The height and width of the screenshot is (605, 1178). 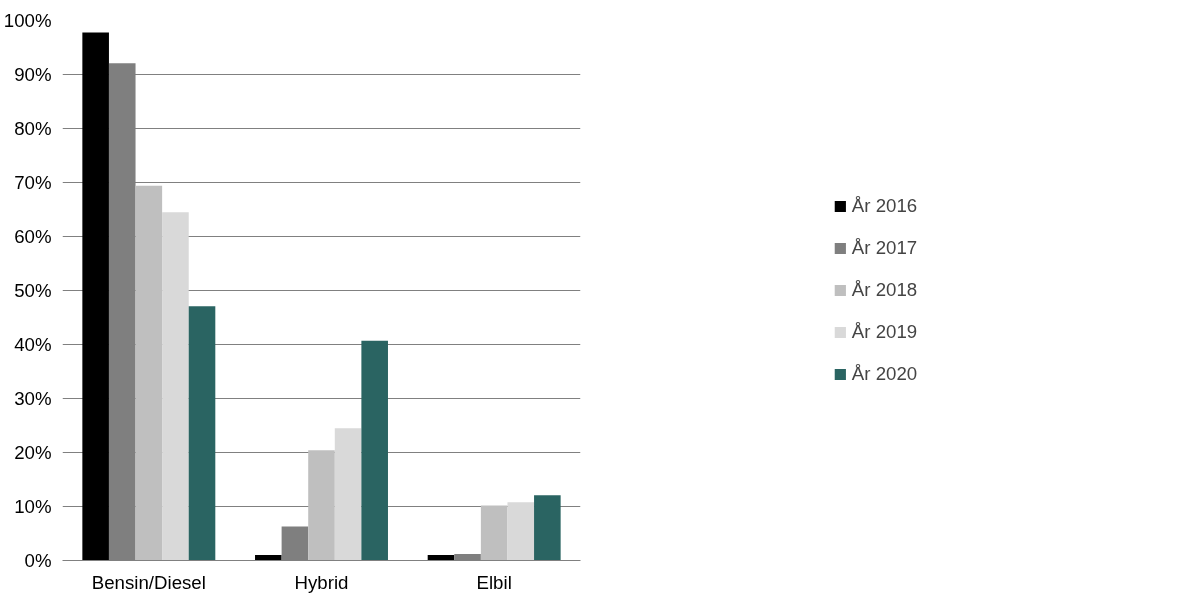 What do you see at coordinates (33, 452) in the screenshot?
I see `y-tick-label: 20%` at bounding box center [33, 452].